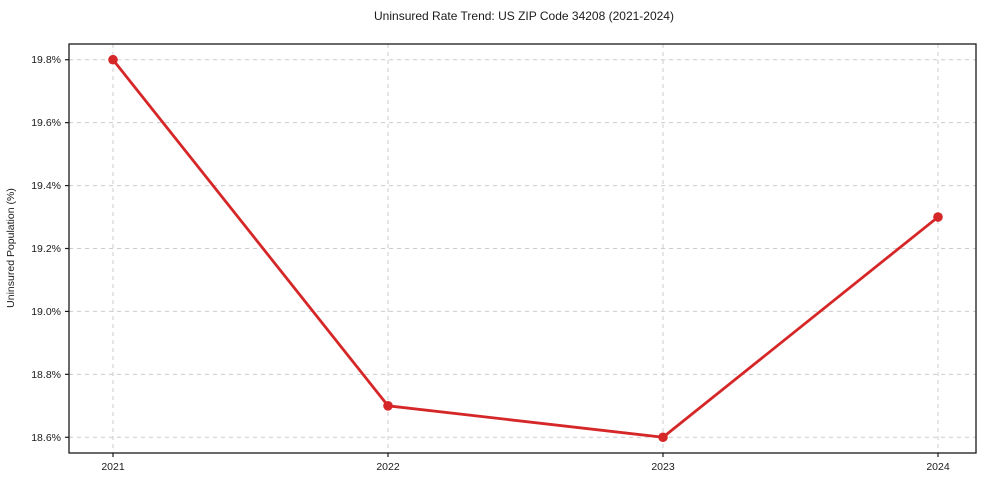 Image resolution: width=989 pixels, height=490 pixels. I want to click on x-tick-label: 2024, so click(938, 467).